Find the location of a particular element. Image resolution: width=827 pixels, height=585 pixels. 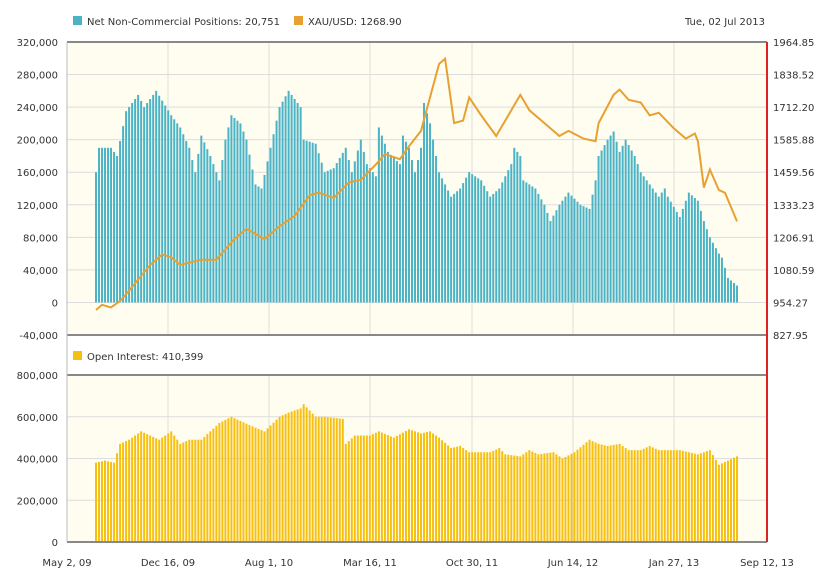

y-tick-label-right: 1964.85 is located at coordinates (793, 43).